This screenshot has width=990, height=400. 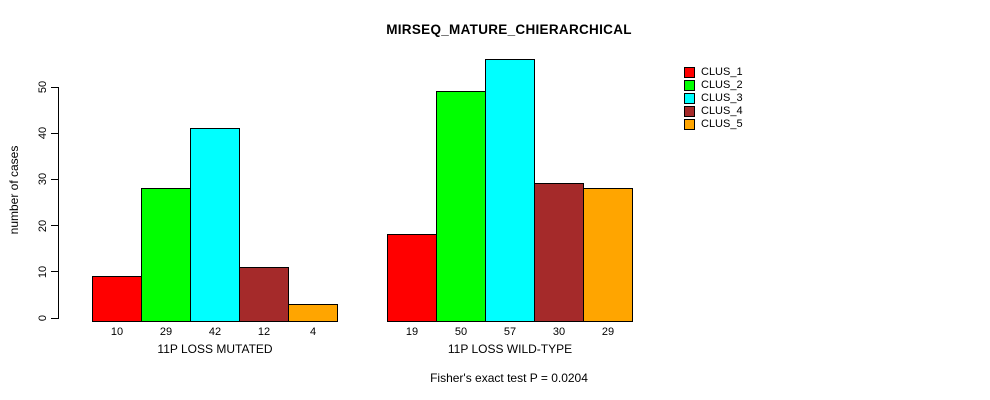 I want to click on y-tick-label: 40, so click(x=43, y=133).